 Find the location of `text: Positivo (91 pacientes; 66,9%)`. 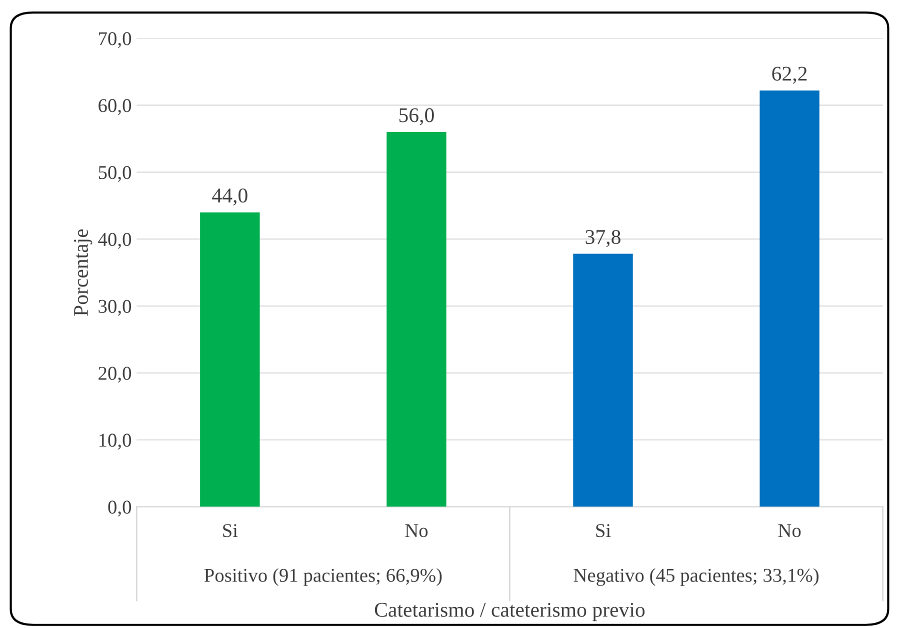

text: Positivo (91 pacientes; 66,9%) is located at coordinates (323, 577).